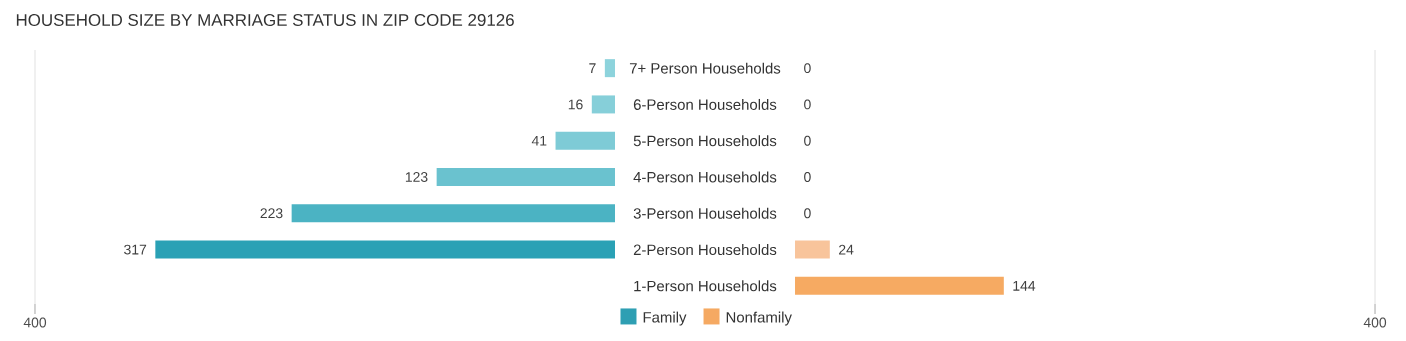  What do you see at coordinates (846, 249) in the screenshot?
I see `data-label: 24` at bounding box center [846, 249].